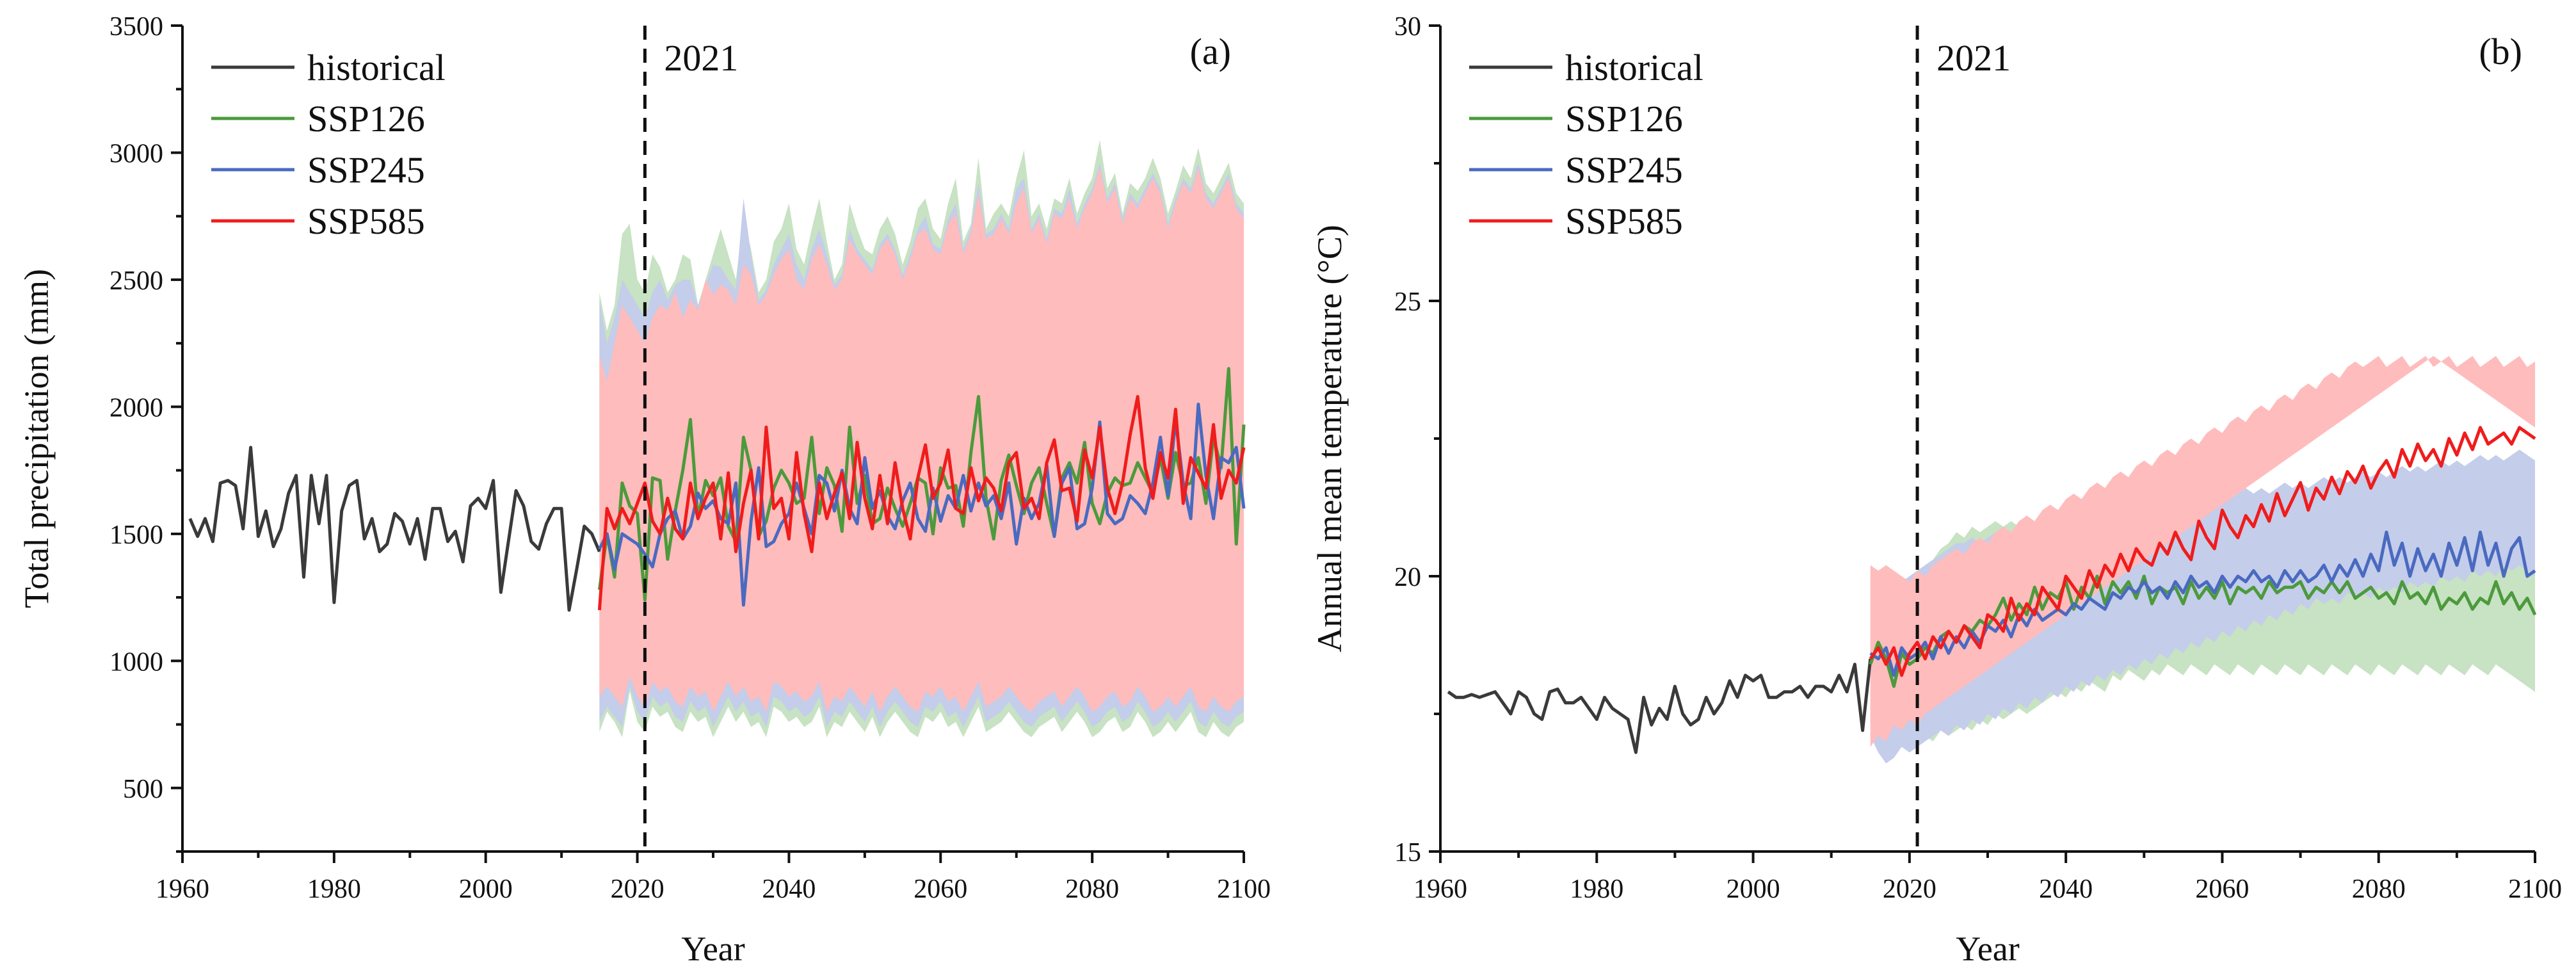 This screenshot has width=2576, height=977. Describe the element at coordinates (136, 662) in the screenshot. I see `y-tick-label: 1000` at that location.